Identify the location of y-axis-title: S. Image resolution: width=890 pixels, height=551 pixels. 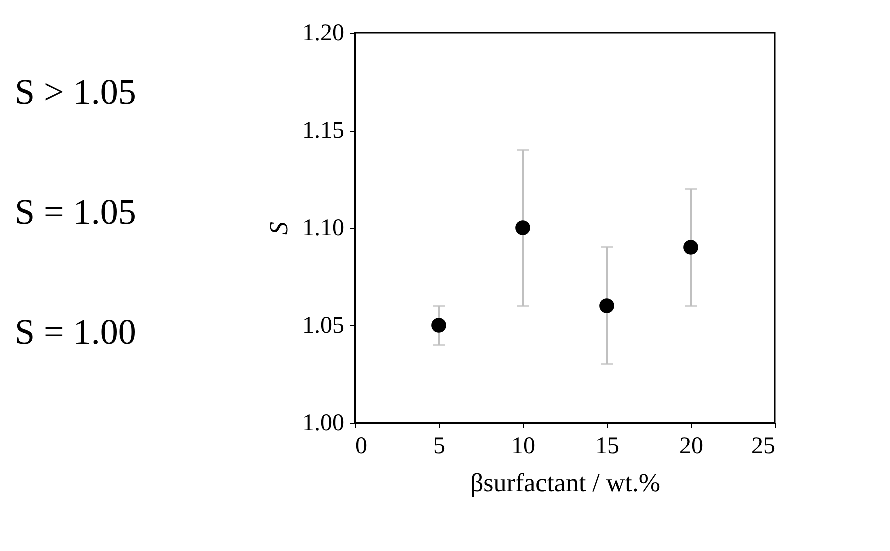
(279, 228).